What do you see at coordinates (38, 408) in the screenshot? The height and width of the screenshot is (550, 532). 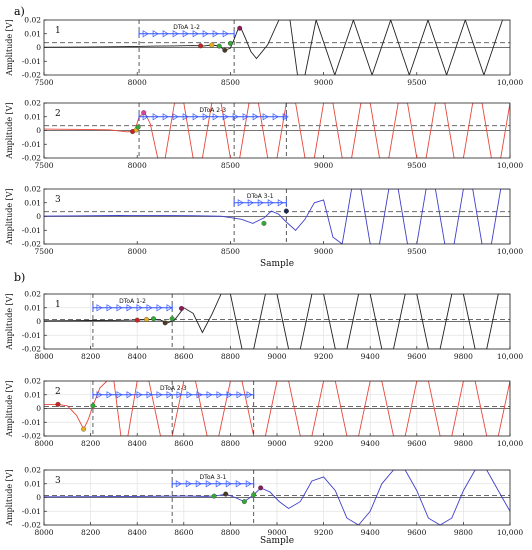 I see `y-tick-label: 0` at bounding box center [38, 408].